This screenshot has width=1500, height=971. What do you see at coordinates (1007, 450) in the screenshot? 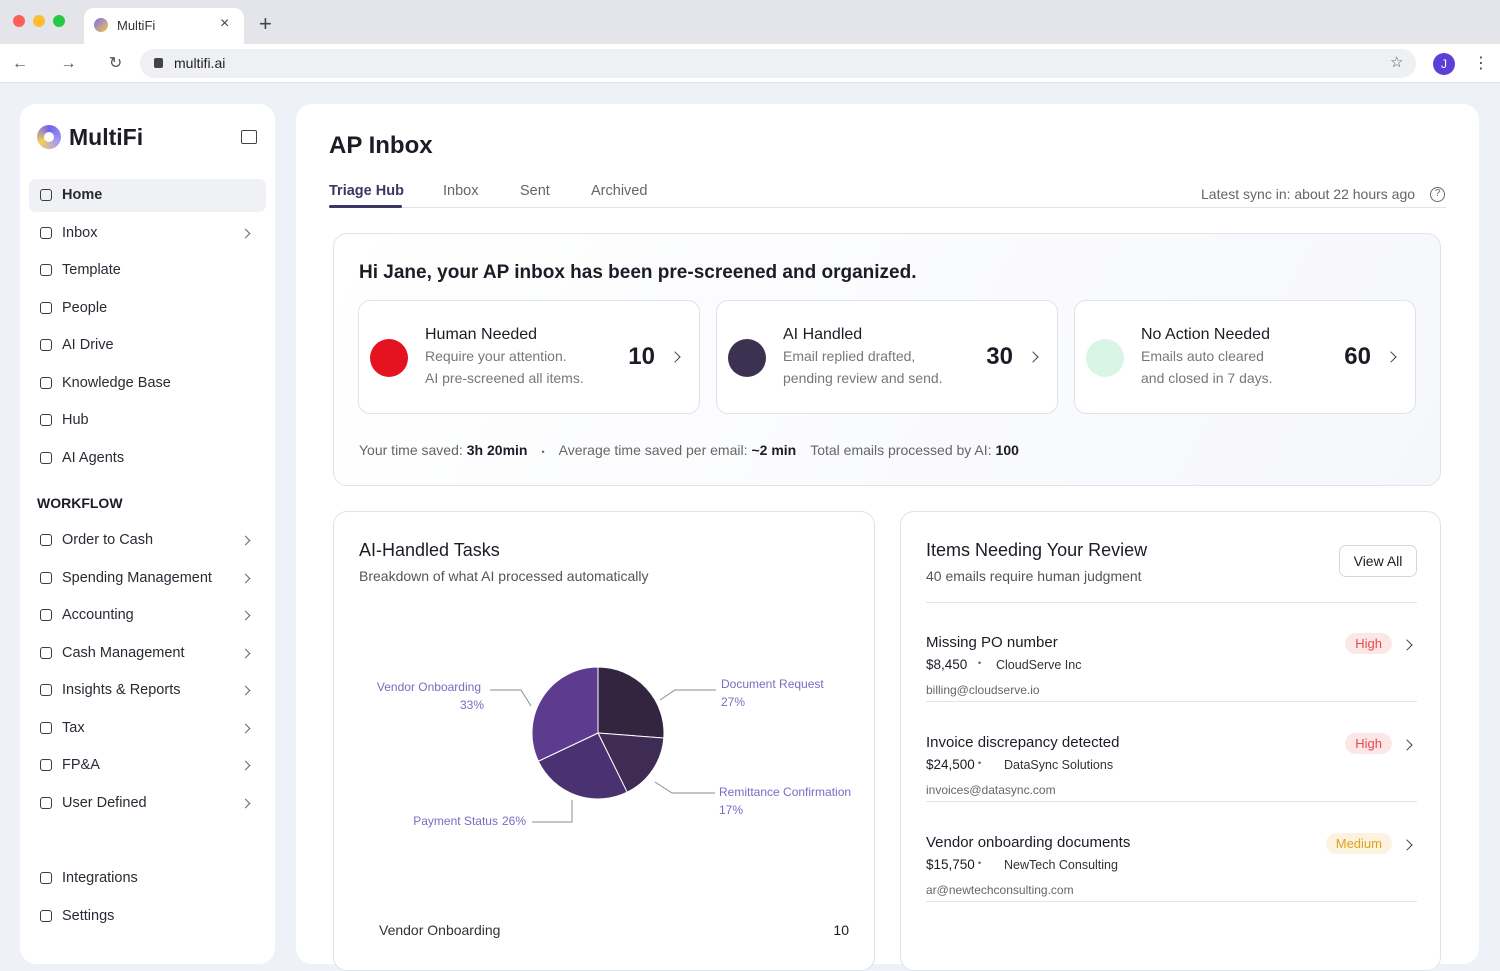
I see `stat-value: 100` at bounding box center [1007, 450].